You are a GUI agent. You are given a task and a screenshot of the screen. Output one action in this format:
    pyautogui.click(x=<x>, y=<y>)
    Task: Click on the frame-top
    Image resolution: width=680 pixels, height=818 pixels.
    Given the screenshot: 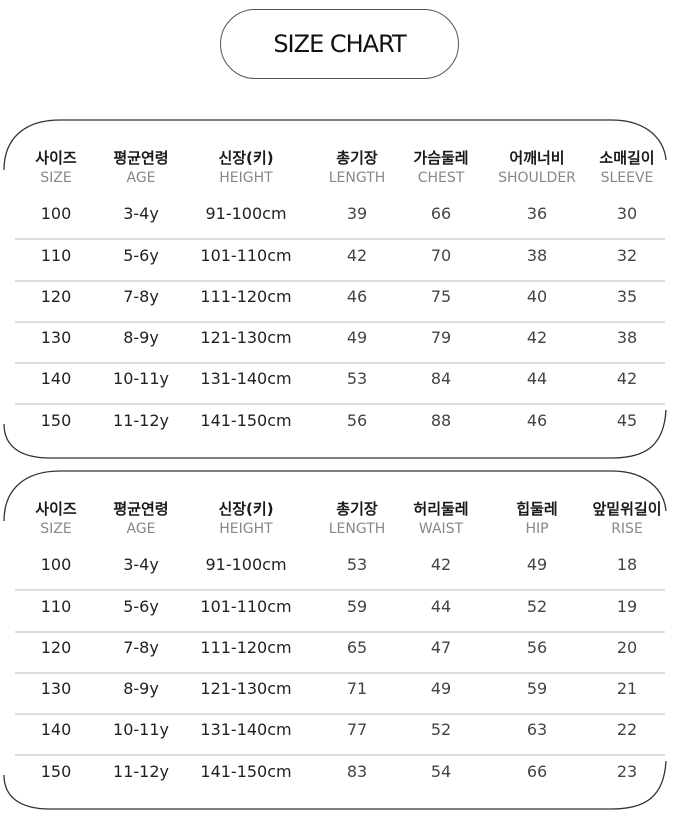 What is the action you would take?
    pyautogui.click(x=335, y=496)
    